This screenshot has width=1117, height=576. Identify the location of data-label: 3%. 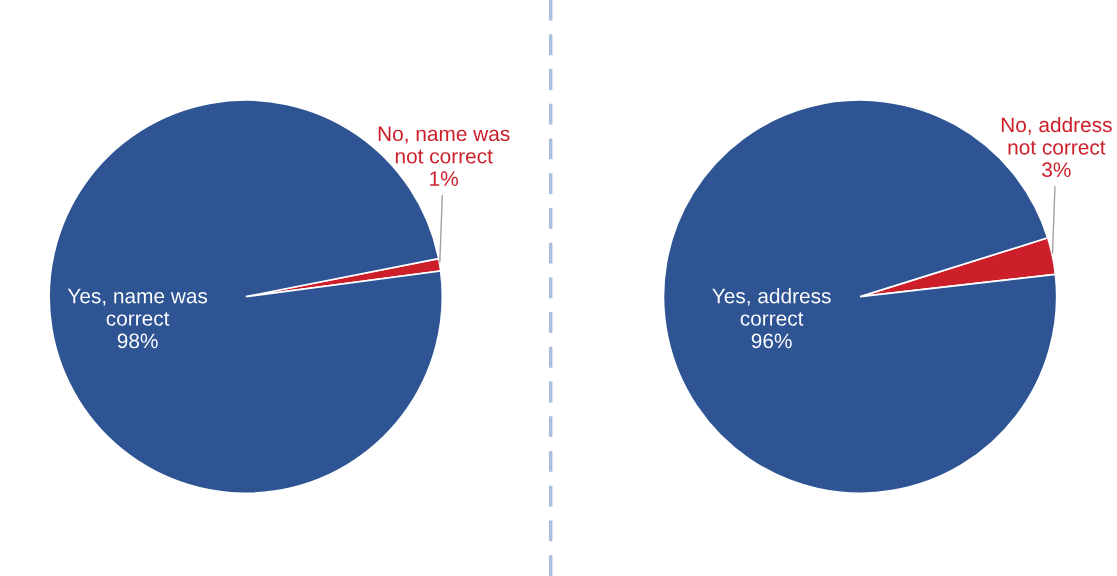
(1056, 170).